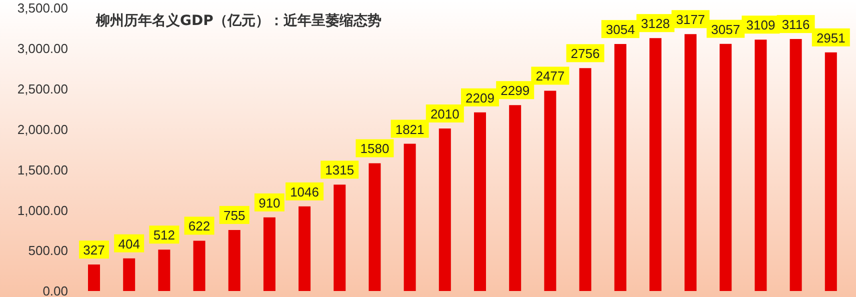 This screenshot has width=856, height=297. What do you see at coordinates (305, 192) in the screenshot?
I see `data-label: 1046` at bounding box center [305, 192].